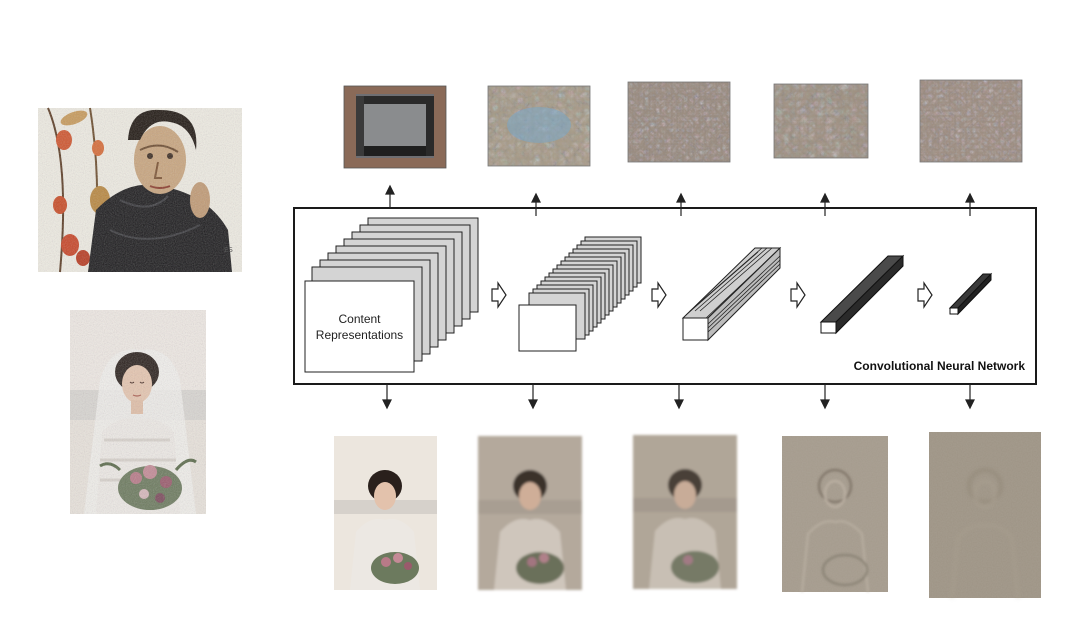  I want to click on flow-arrows, so click(712, 295).